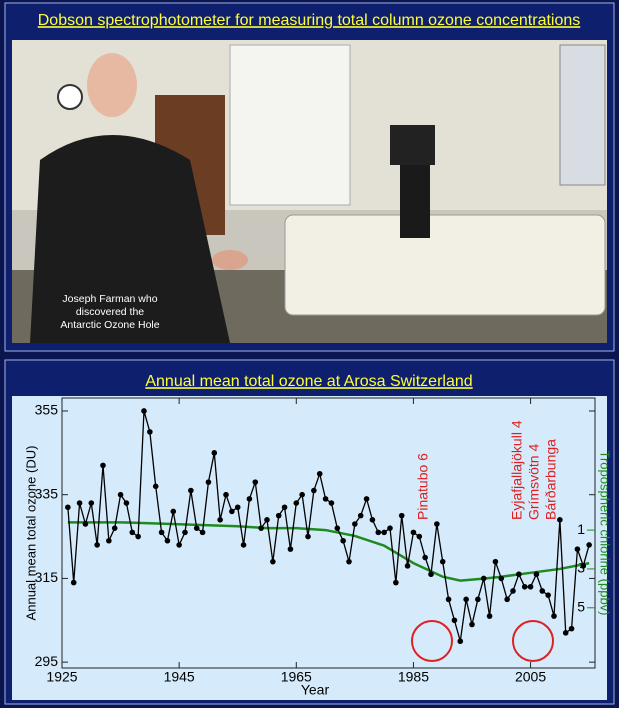 The image size is (619, 708). Describe the element at coordinates (61, 677) in the screenshot. I see `x-tick-label: 1925` at that location.